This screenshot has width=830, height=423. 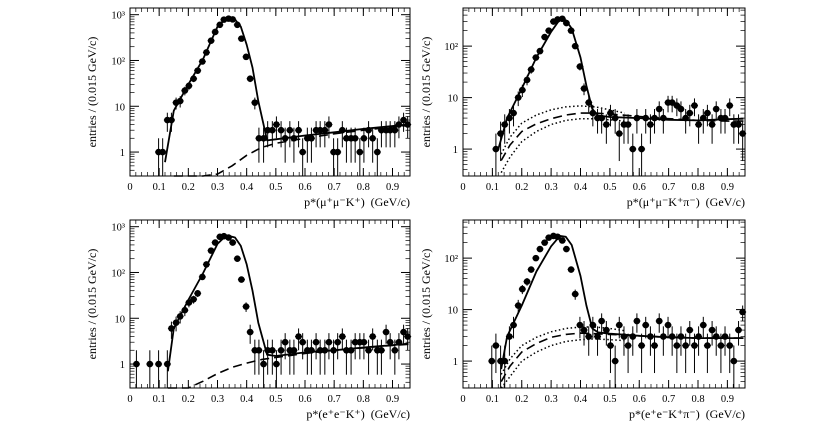 I want to click on x-axis-label: p*(e⁺e⁻K⁺π⁻) (GeV/c), so click(x=687, y=414).